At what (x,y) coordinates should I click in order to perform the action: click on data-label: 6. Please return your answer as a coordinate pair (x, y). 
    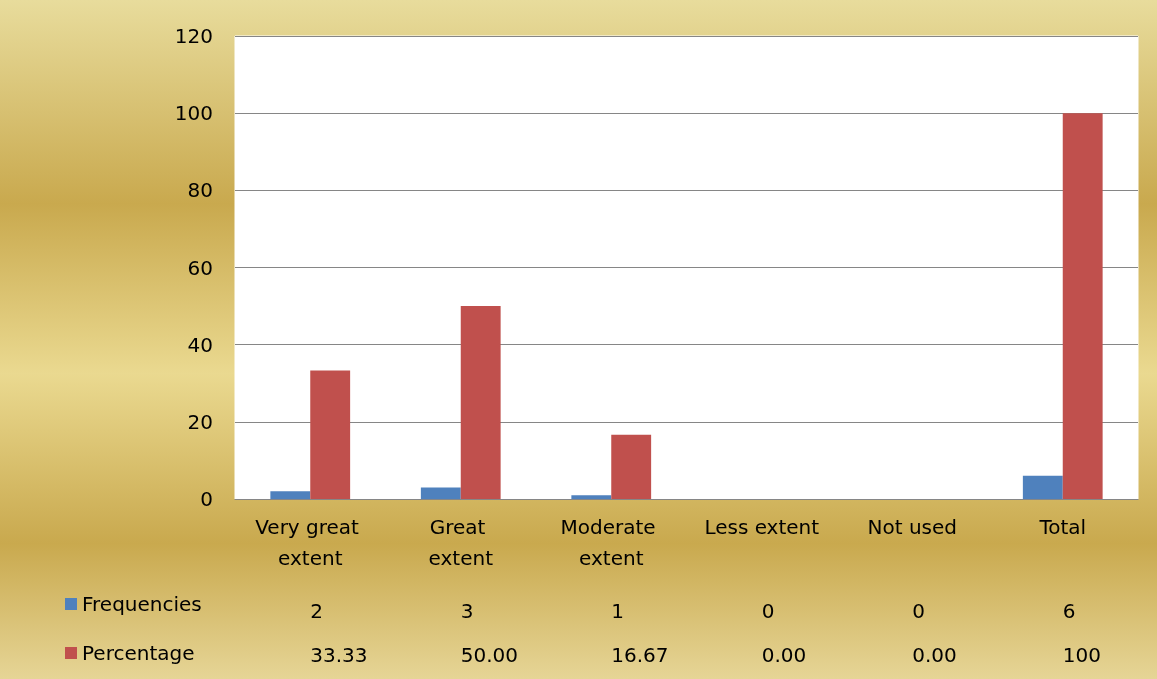
    Looking at the image, I should click on (1069, 611).